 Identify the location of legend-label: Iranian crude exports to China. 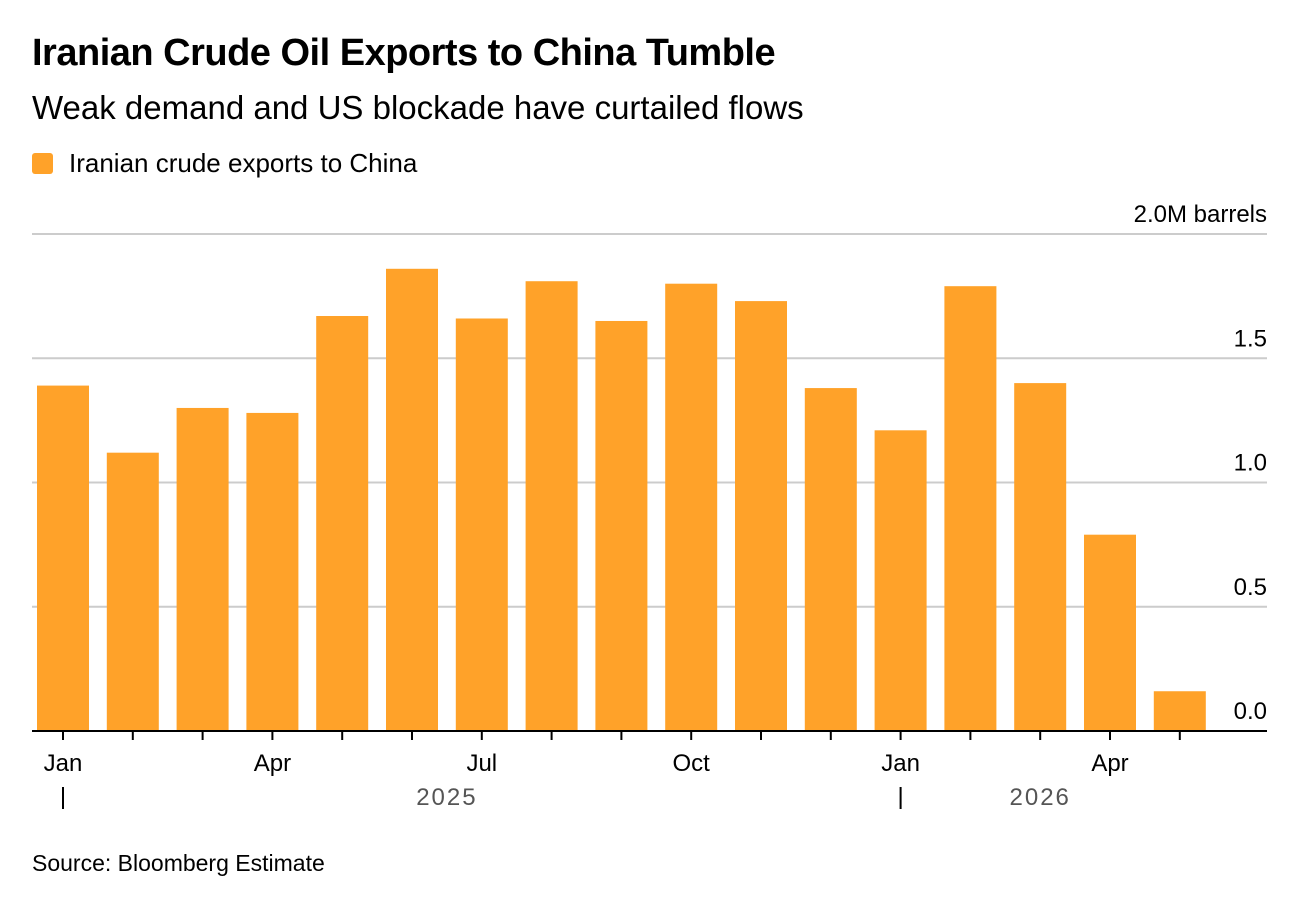
(243, 162).